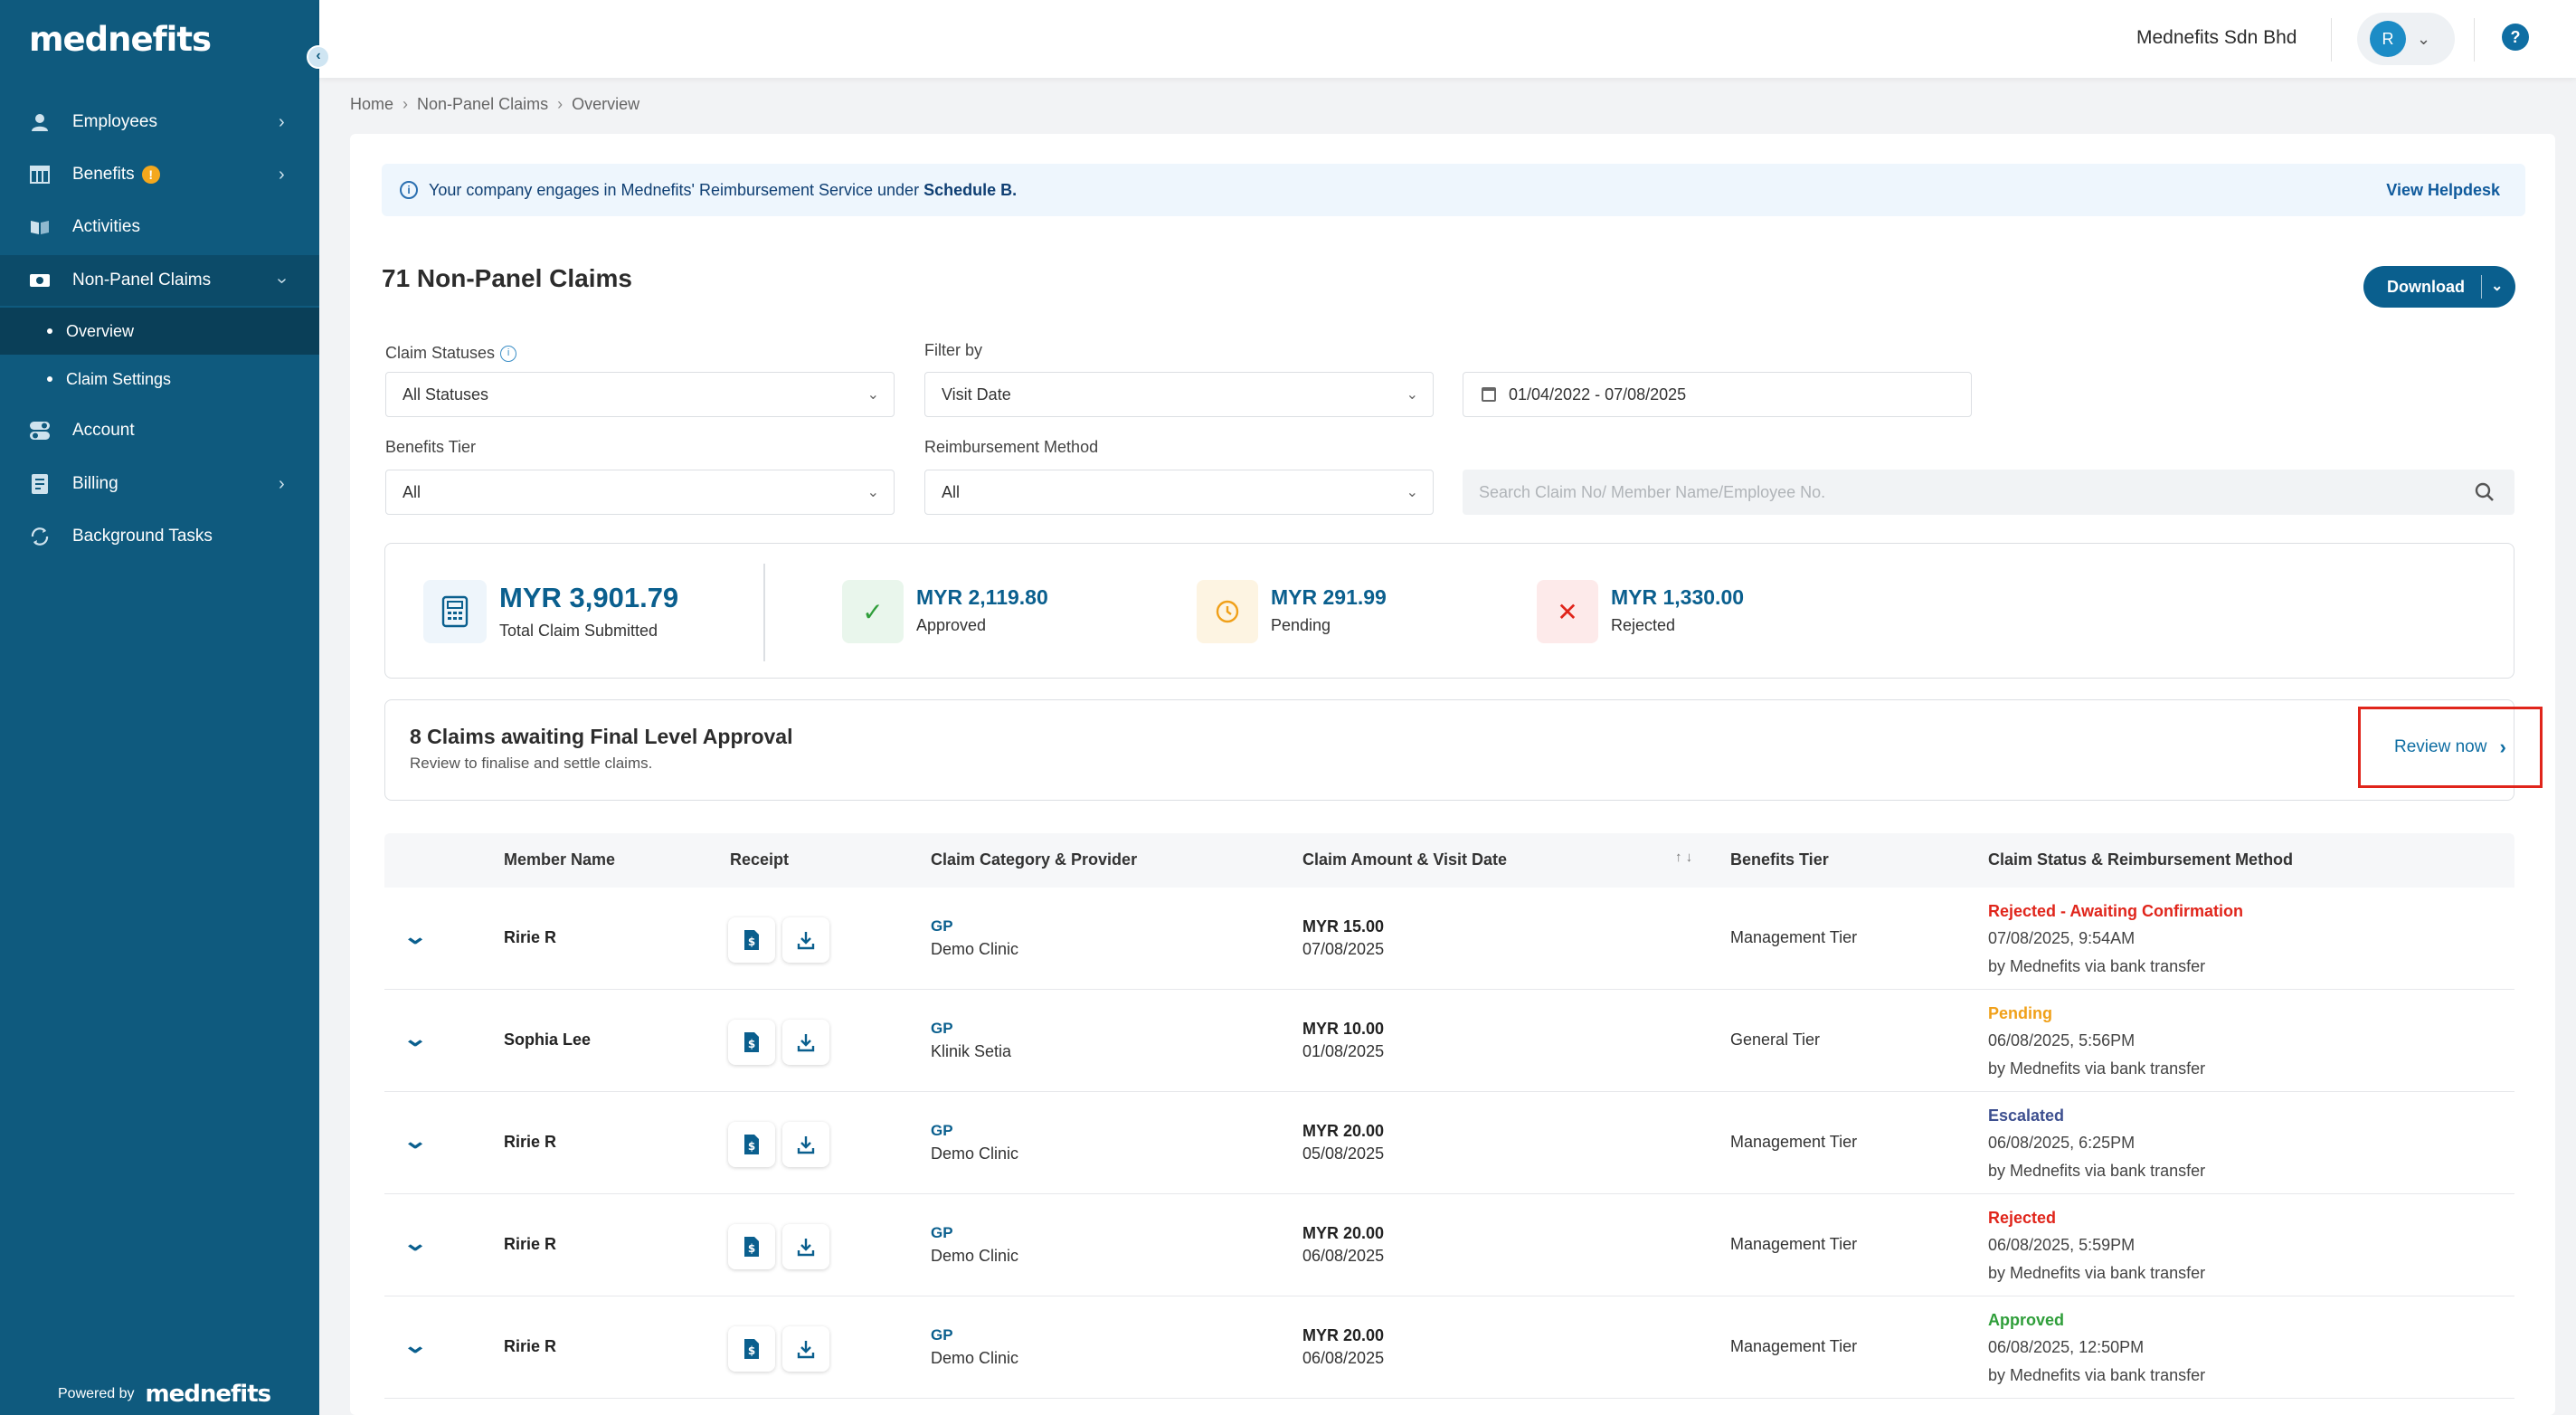 This screenshot has width=2576, height=1415. I want to click on sidebar-subitem-claim-settings: Claim Settings, so click(160, 379).